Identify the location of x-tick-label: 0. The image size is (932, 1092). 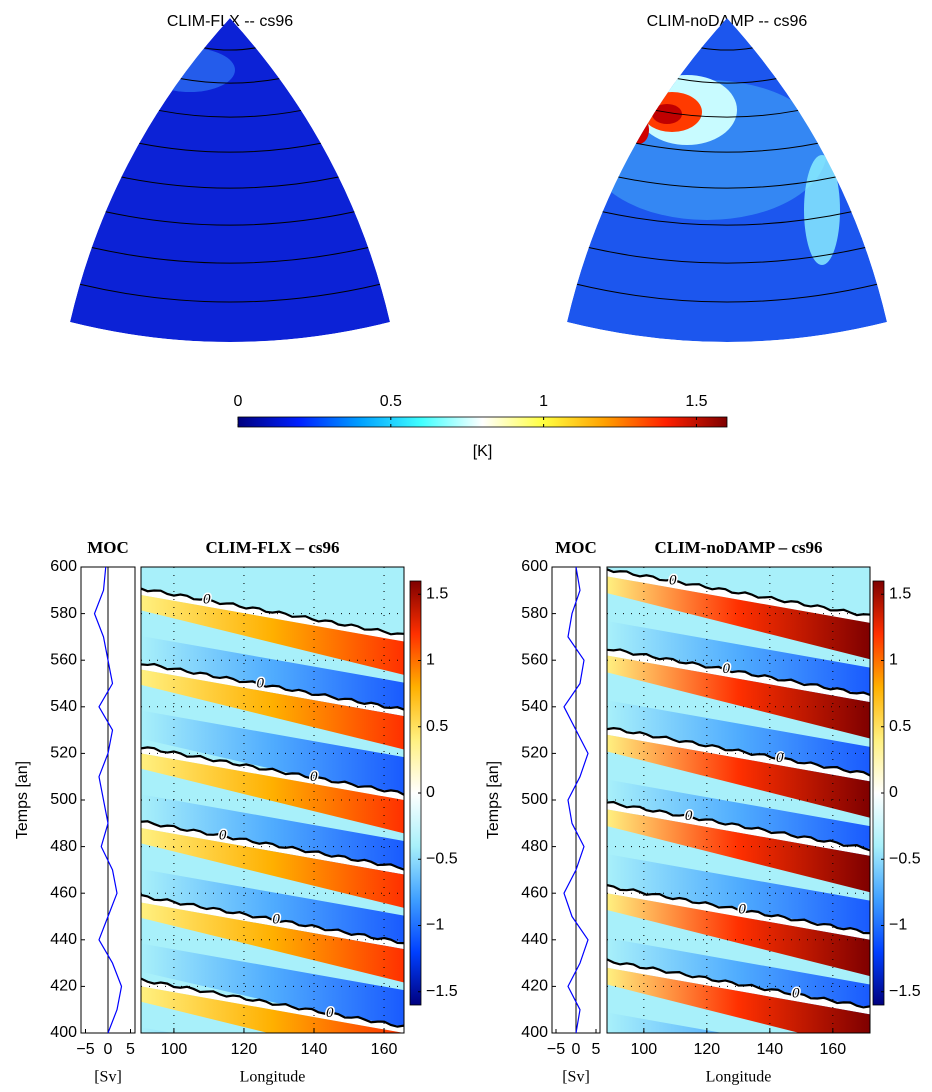
(576, 1049).